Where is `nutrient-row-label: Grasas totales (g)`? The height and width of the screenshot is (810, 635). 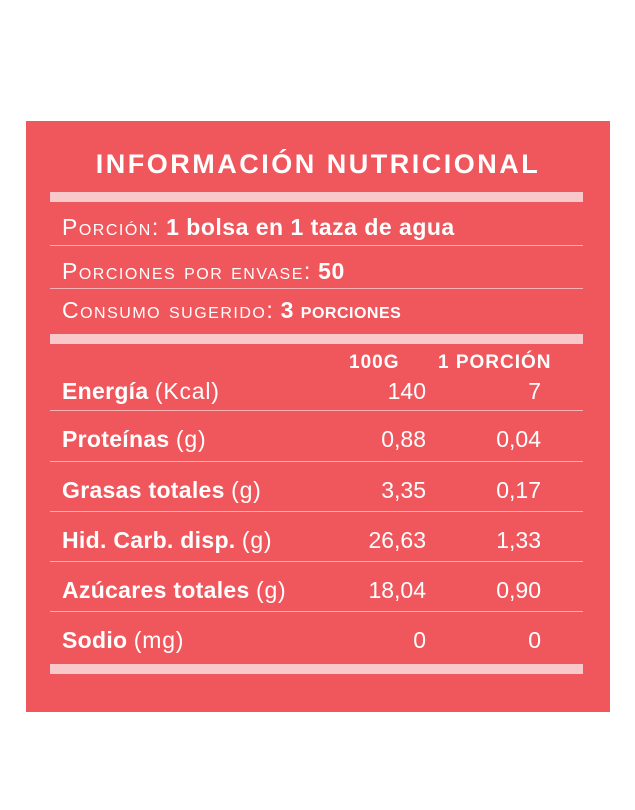
nutrient-row-label: Grasas totales (g) is located at coordinates (162, 490).